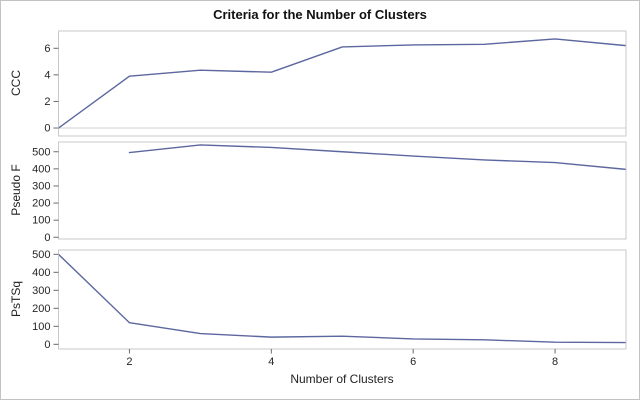  I want to click on y-tick-label: 6, so click(47, 49).